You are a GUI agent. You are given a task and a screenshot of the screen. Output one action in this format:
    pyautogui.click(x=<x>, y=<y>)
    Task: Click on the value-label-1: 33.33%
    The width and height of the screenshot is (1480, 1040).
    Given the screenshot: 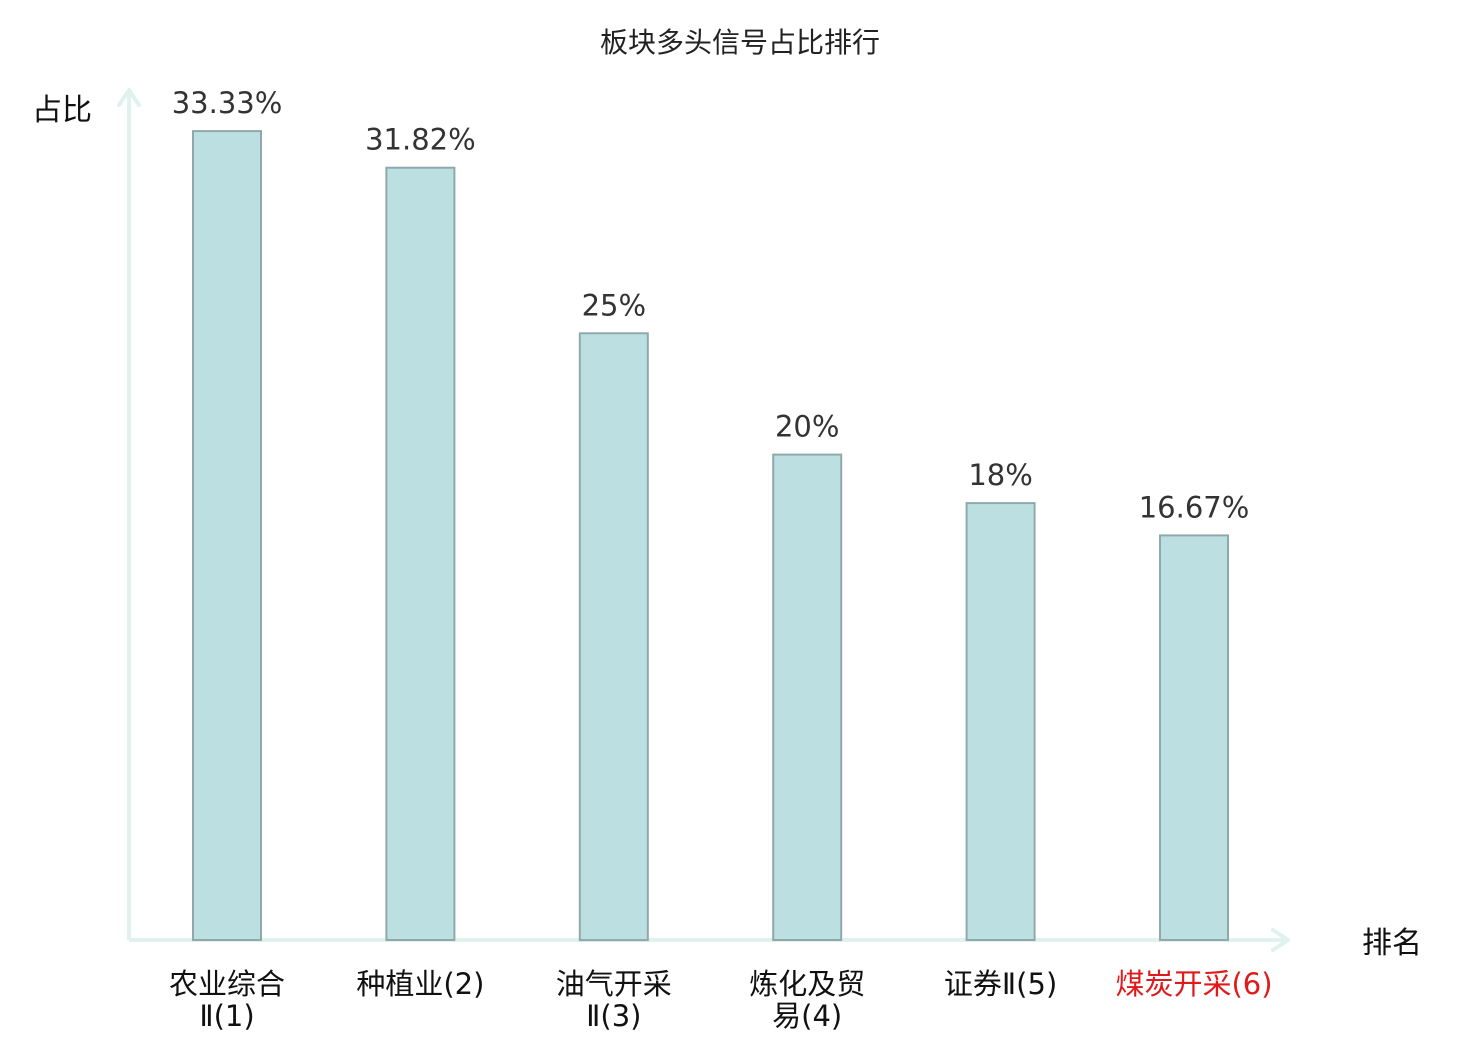 What is the action you would take?
    pyautogui.click(x=227, y=103)
    